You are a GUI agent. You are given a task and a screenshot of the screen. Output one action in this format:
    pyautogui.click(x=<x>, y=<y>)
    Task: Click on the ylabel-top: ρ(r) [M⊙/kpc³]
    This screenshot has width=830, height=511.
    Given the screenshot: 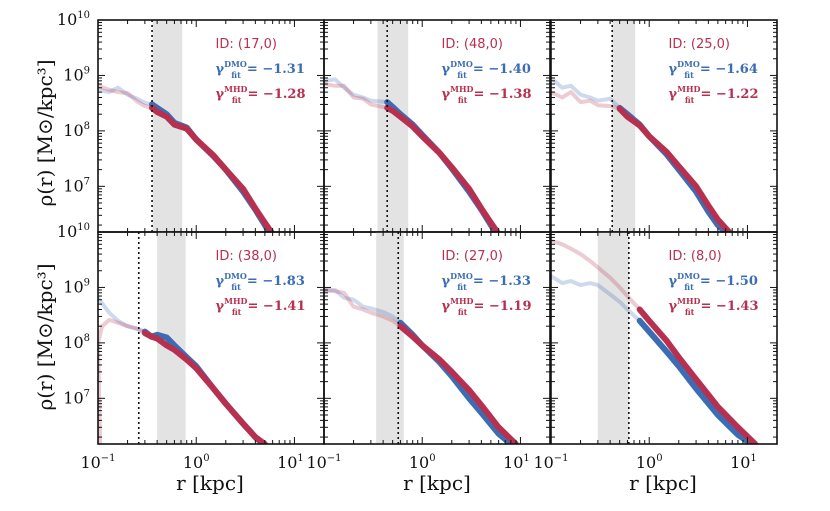 What is the action you would take?
    pyautogui.click(x=45, y=132)
    